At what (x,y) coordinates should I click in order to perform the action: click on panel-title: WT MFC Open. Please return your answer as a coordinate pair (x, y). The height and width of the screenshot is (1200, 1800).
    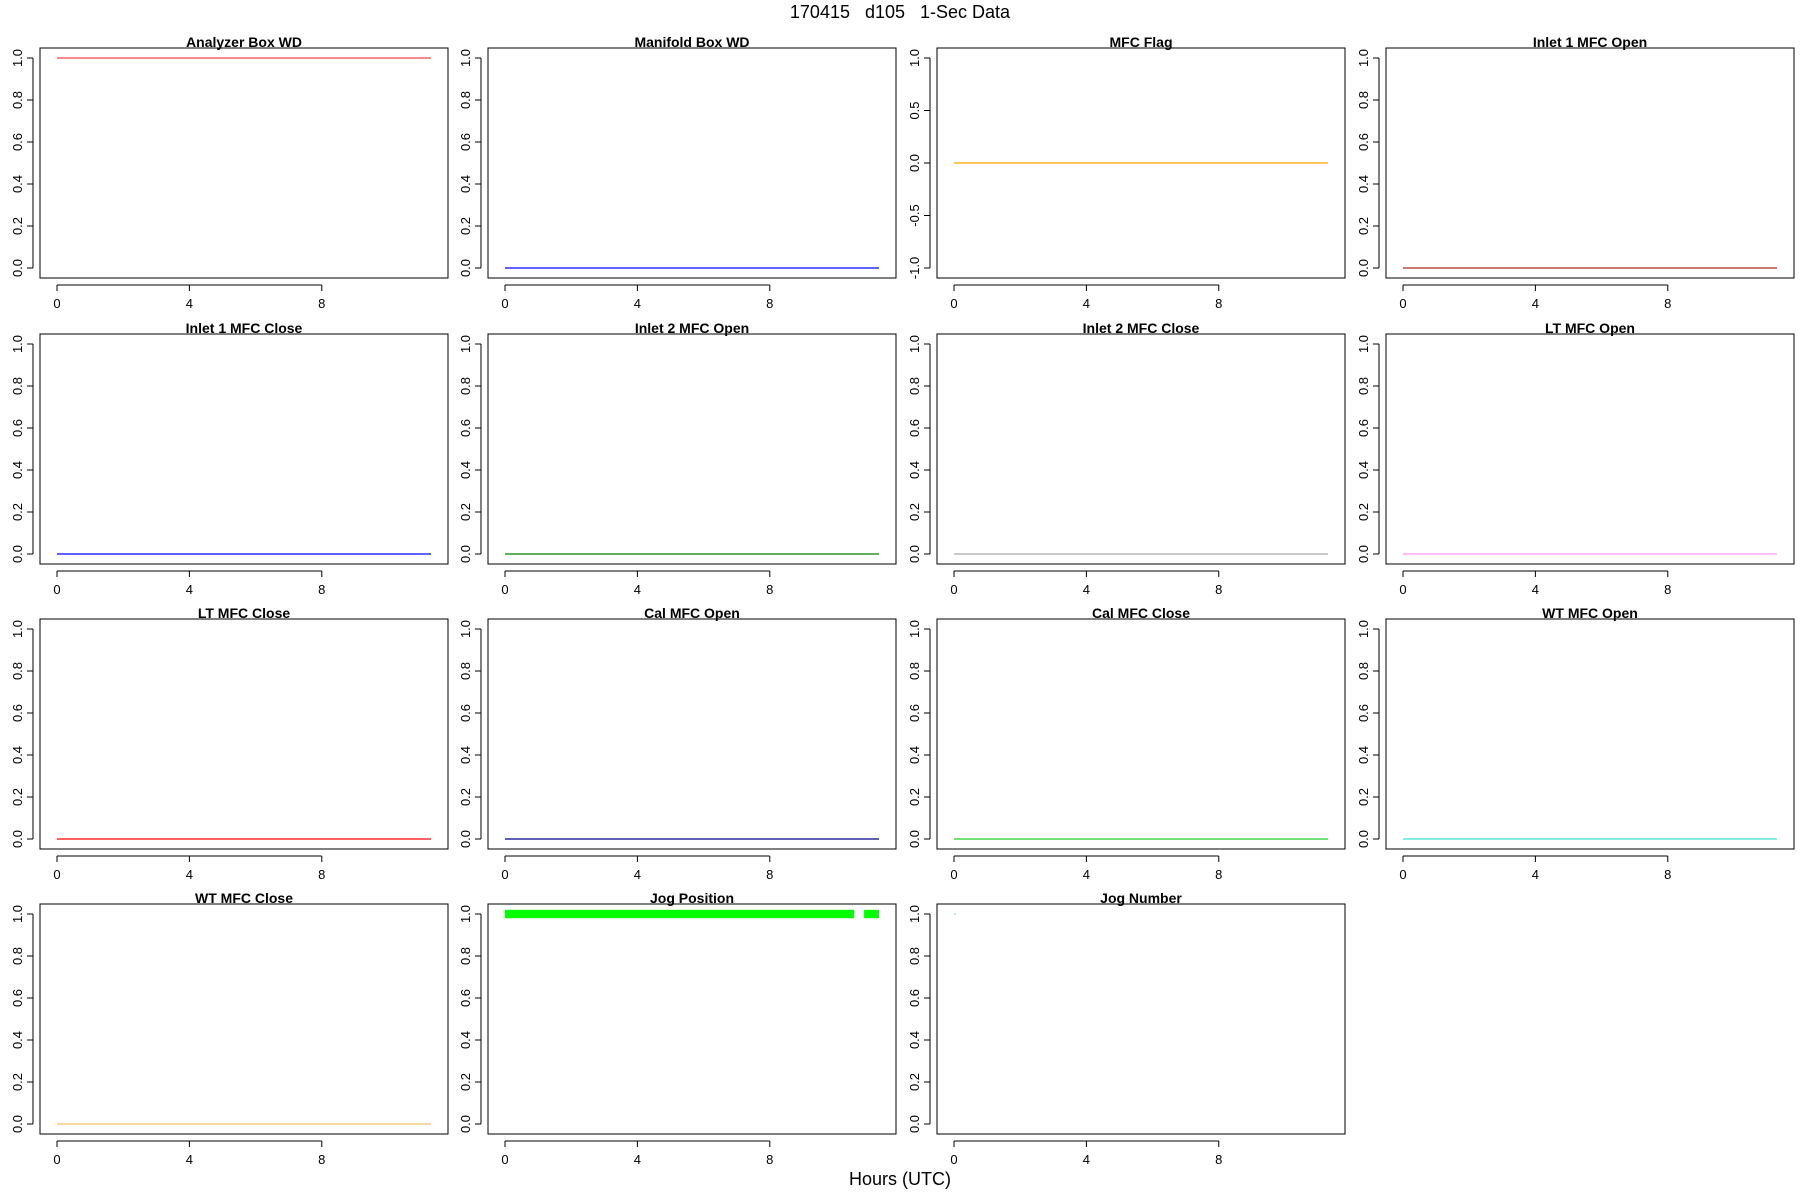
    Looking at the image, I should click on (1590, 613).